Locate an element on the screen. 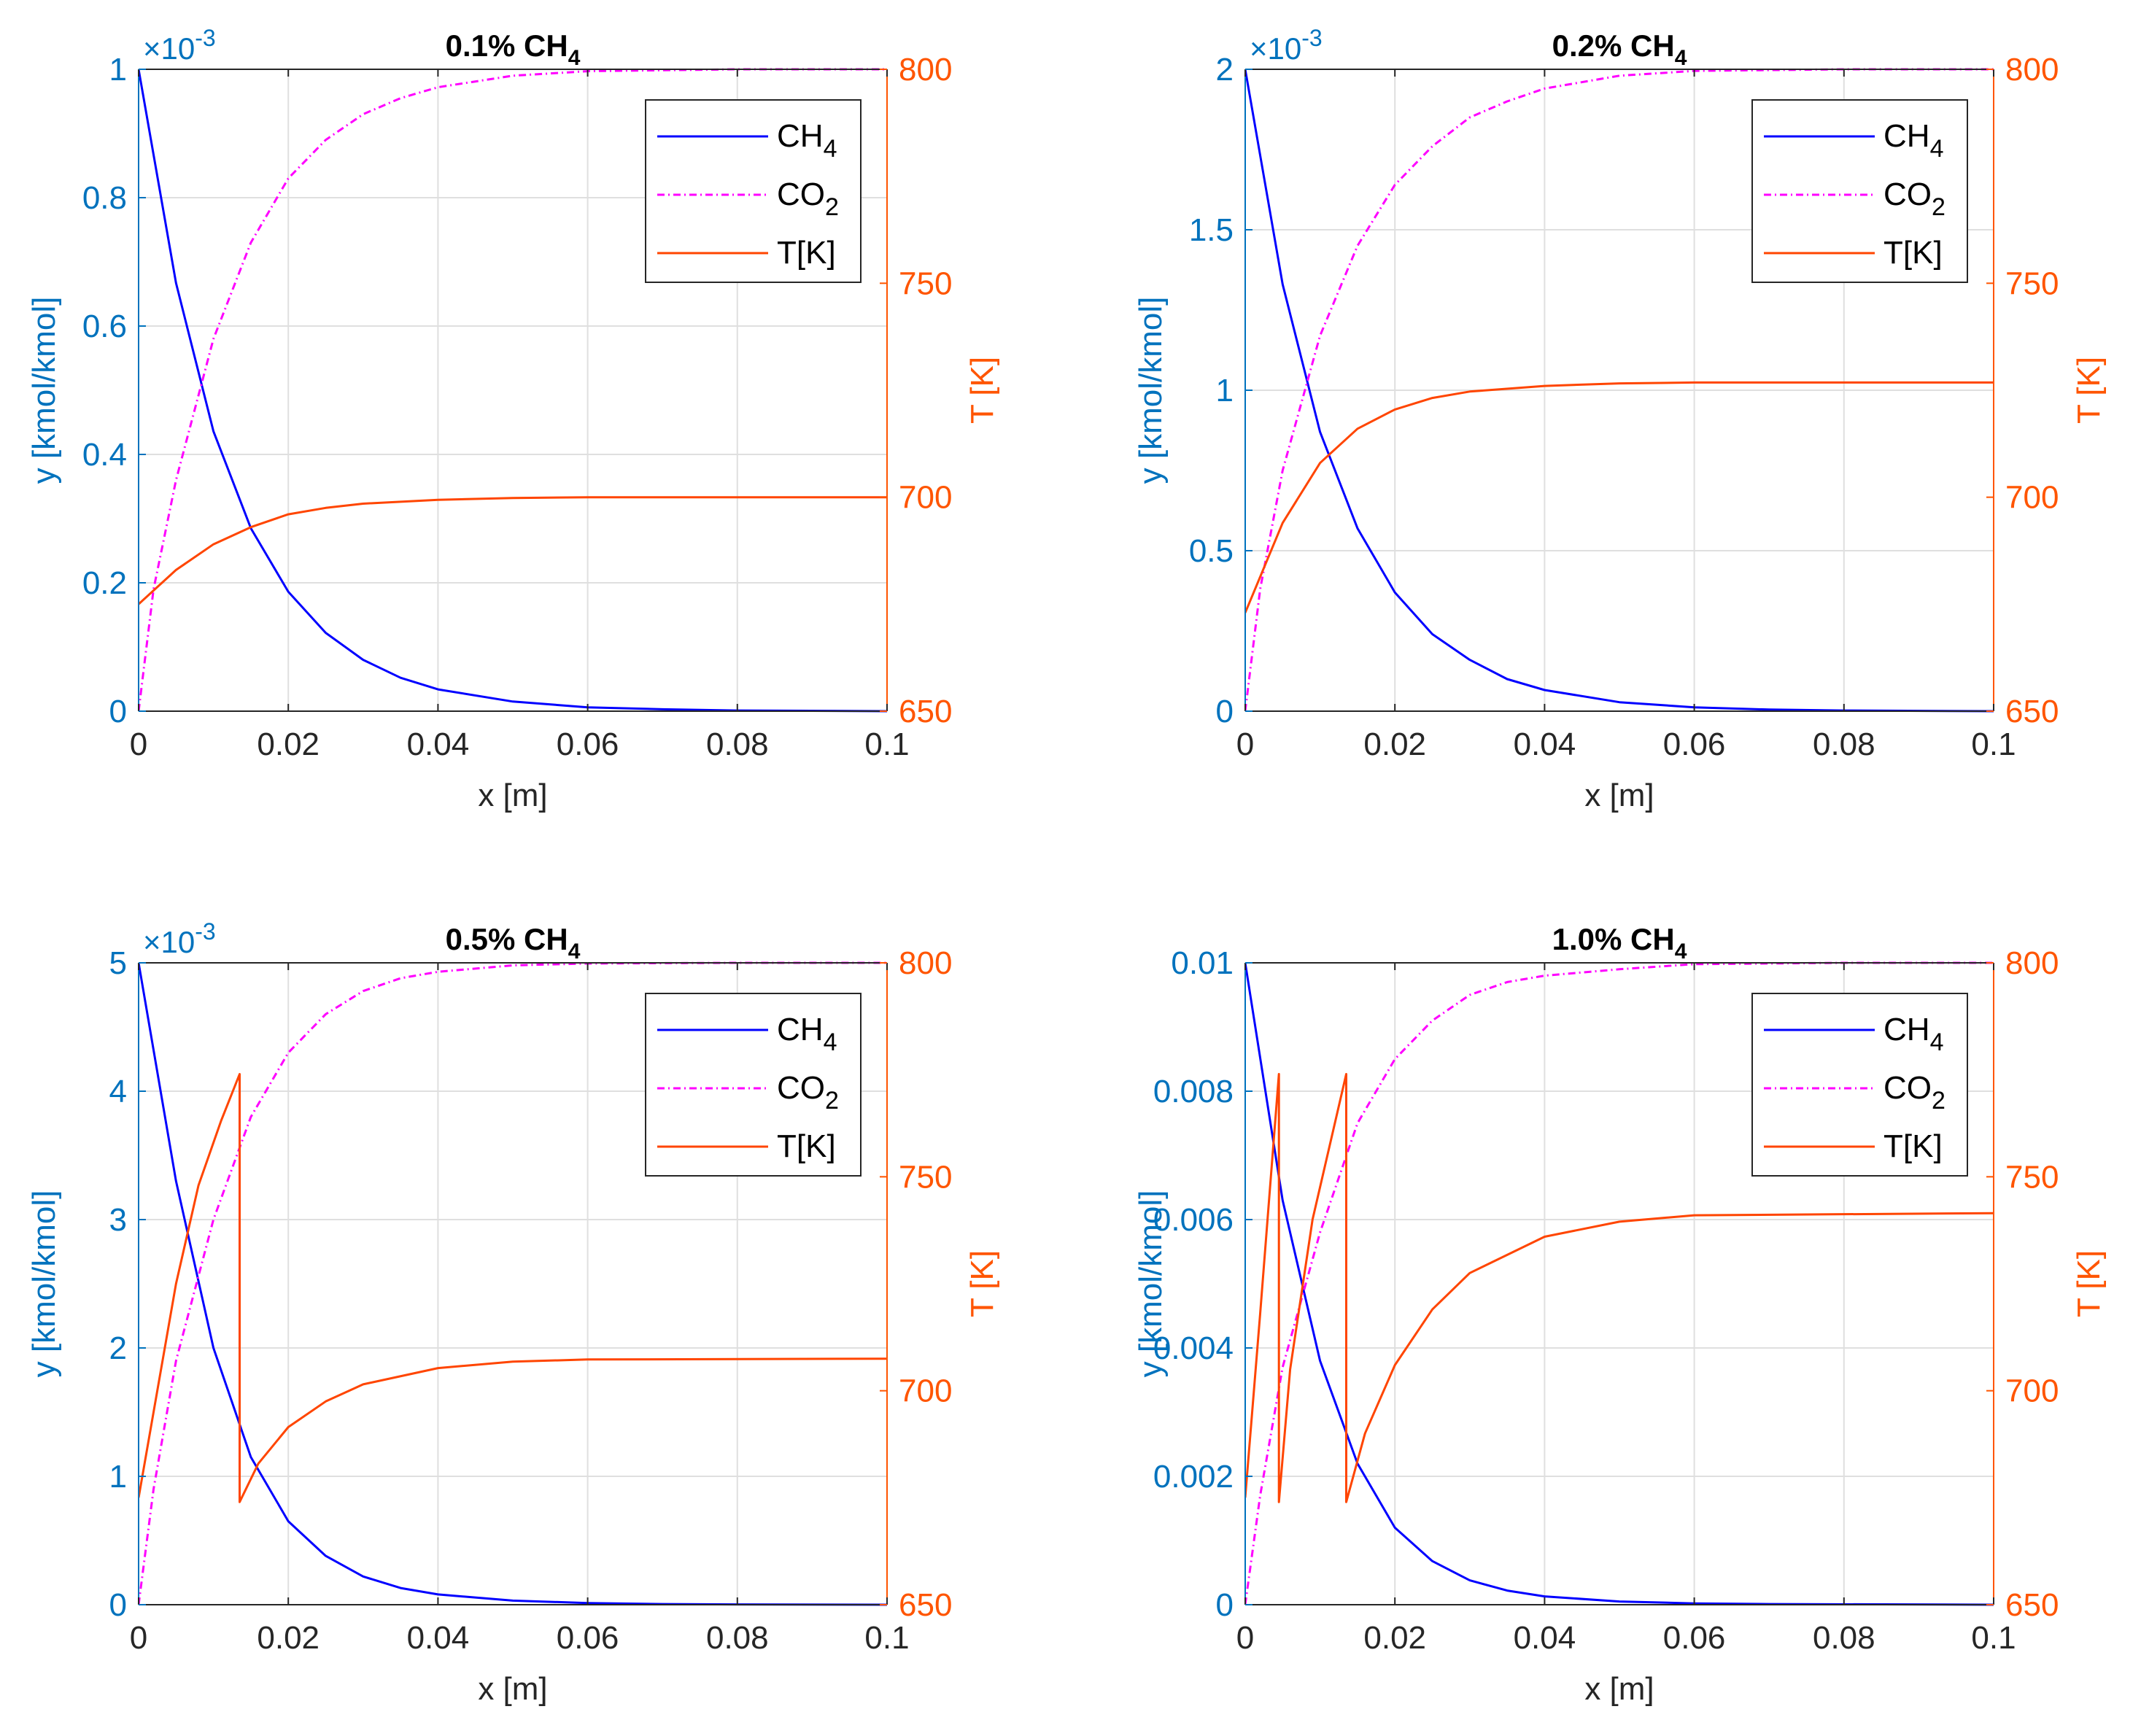  y-left-tick-label: 0.5 is located at coordinates (1211, 551).